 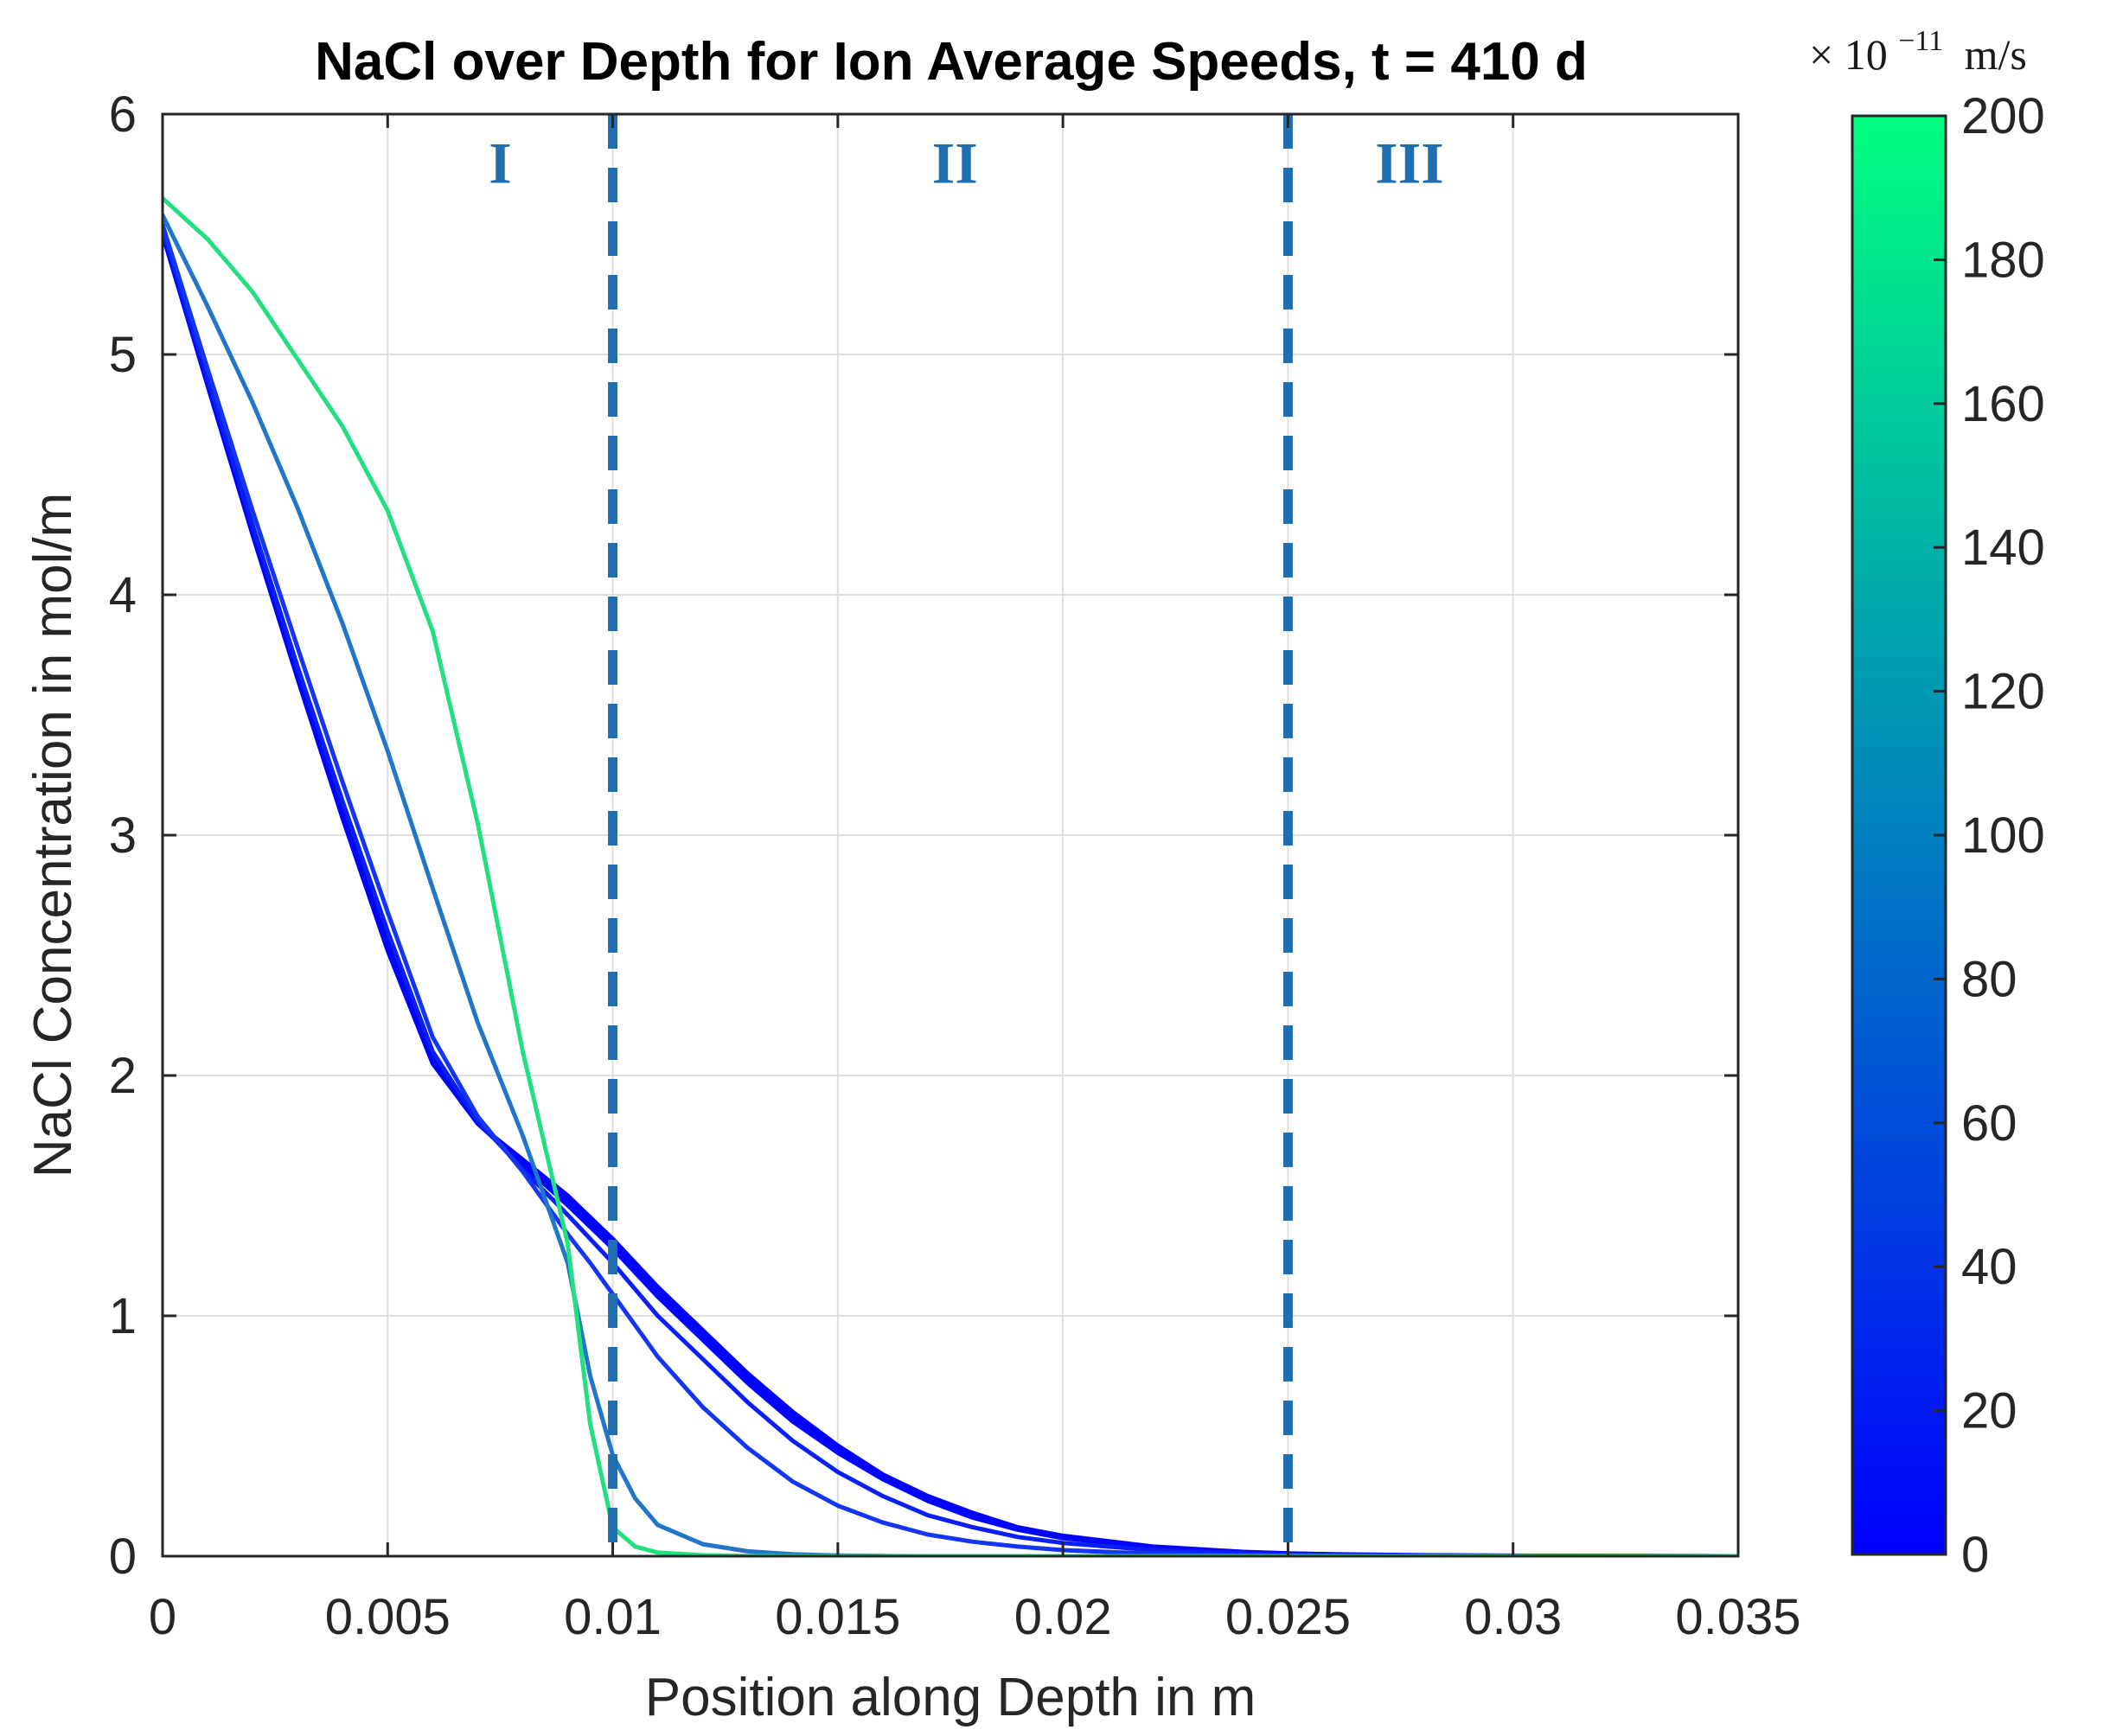 What do you see at coordinates (1288, 1617) in the screenshot?
I see `x-tick-label: 0.025` at bounding box center [1288, 1617].